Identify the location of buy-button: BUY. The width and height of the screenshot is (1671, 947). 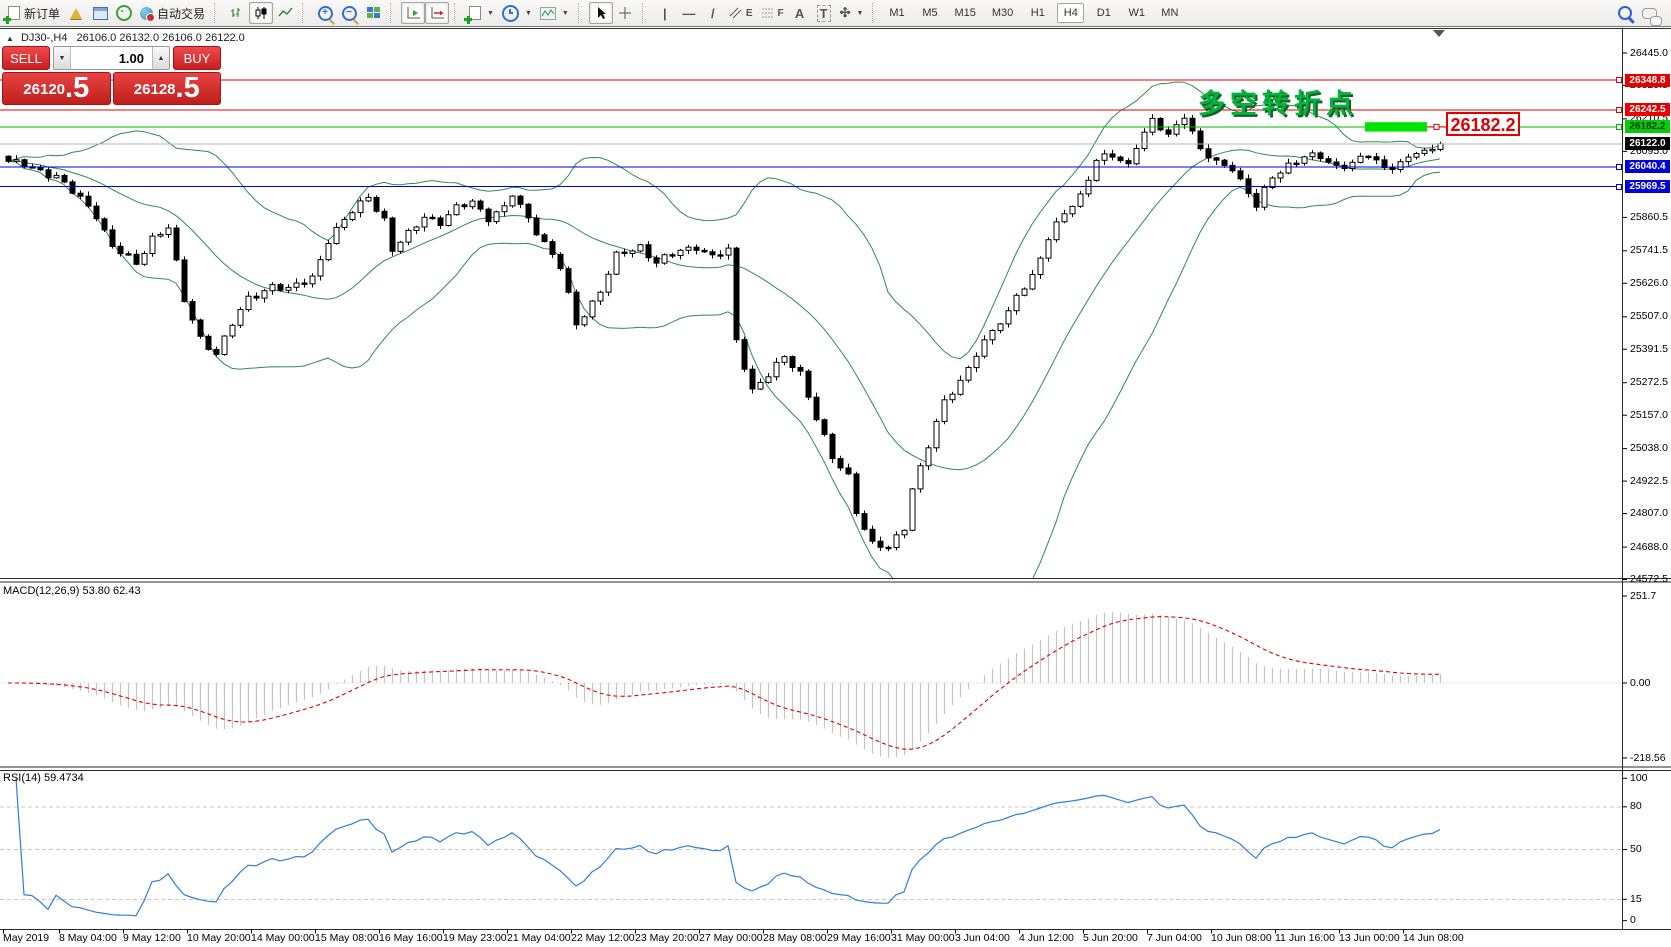
(197, 58).